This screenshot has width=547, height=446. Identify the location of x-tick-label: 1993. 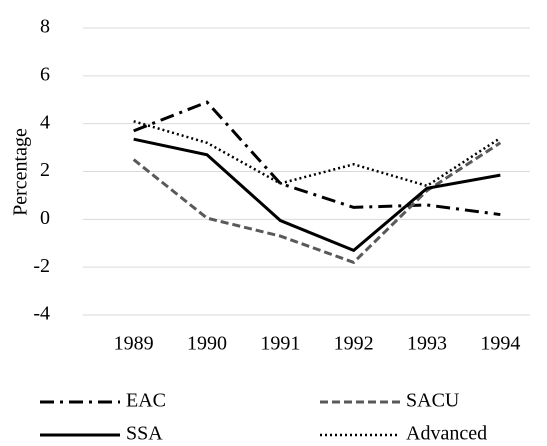
(427, 344).